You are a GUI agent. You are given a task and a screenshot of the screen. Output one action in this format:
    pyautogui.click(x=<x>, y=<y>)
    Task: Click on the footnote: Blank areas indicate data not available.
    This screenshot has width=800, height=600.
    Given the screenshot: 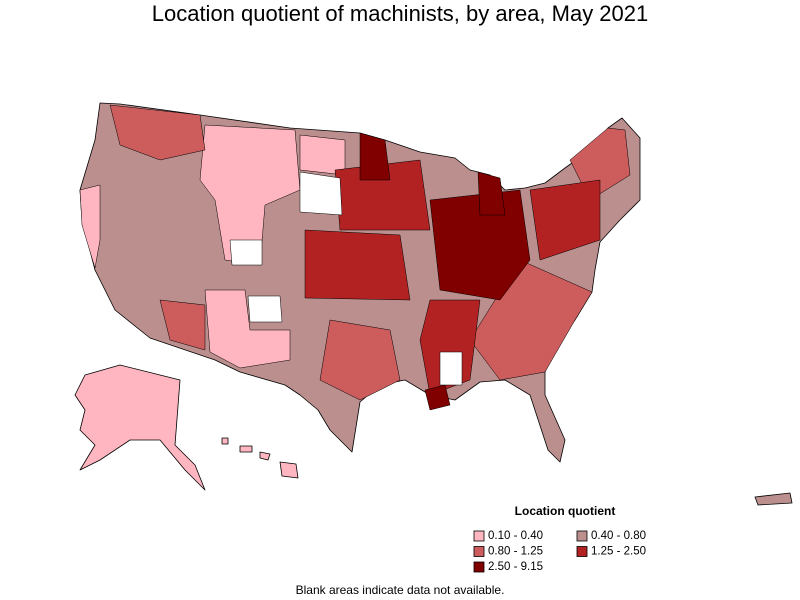 What is the action you would take?
    pyautogui.click(x=400, y=590)
    